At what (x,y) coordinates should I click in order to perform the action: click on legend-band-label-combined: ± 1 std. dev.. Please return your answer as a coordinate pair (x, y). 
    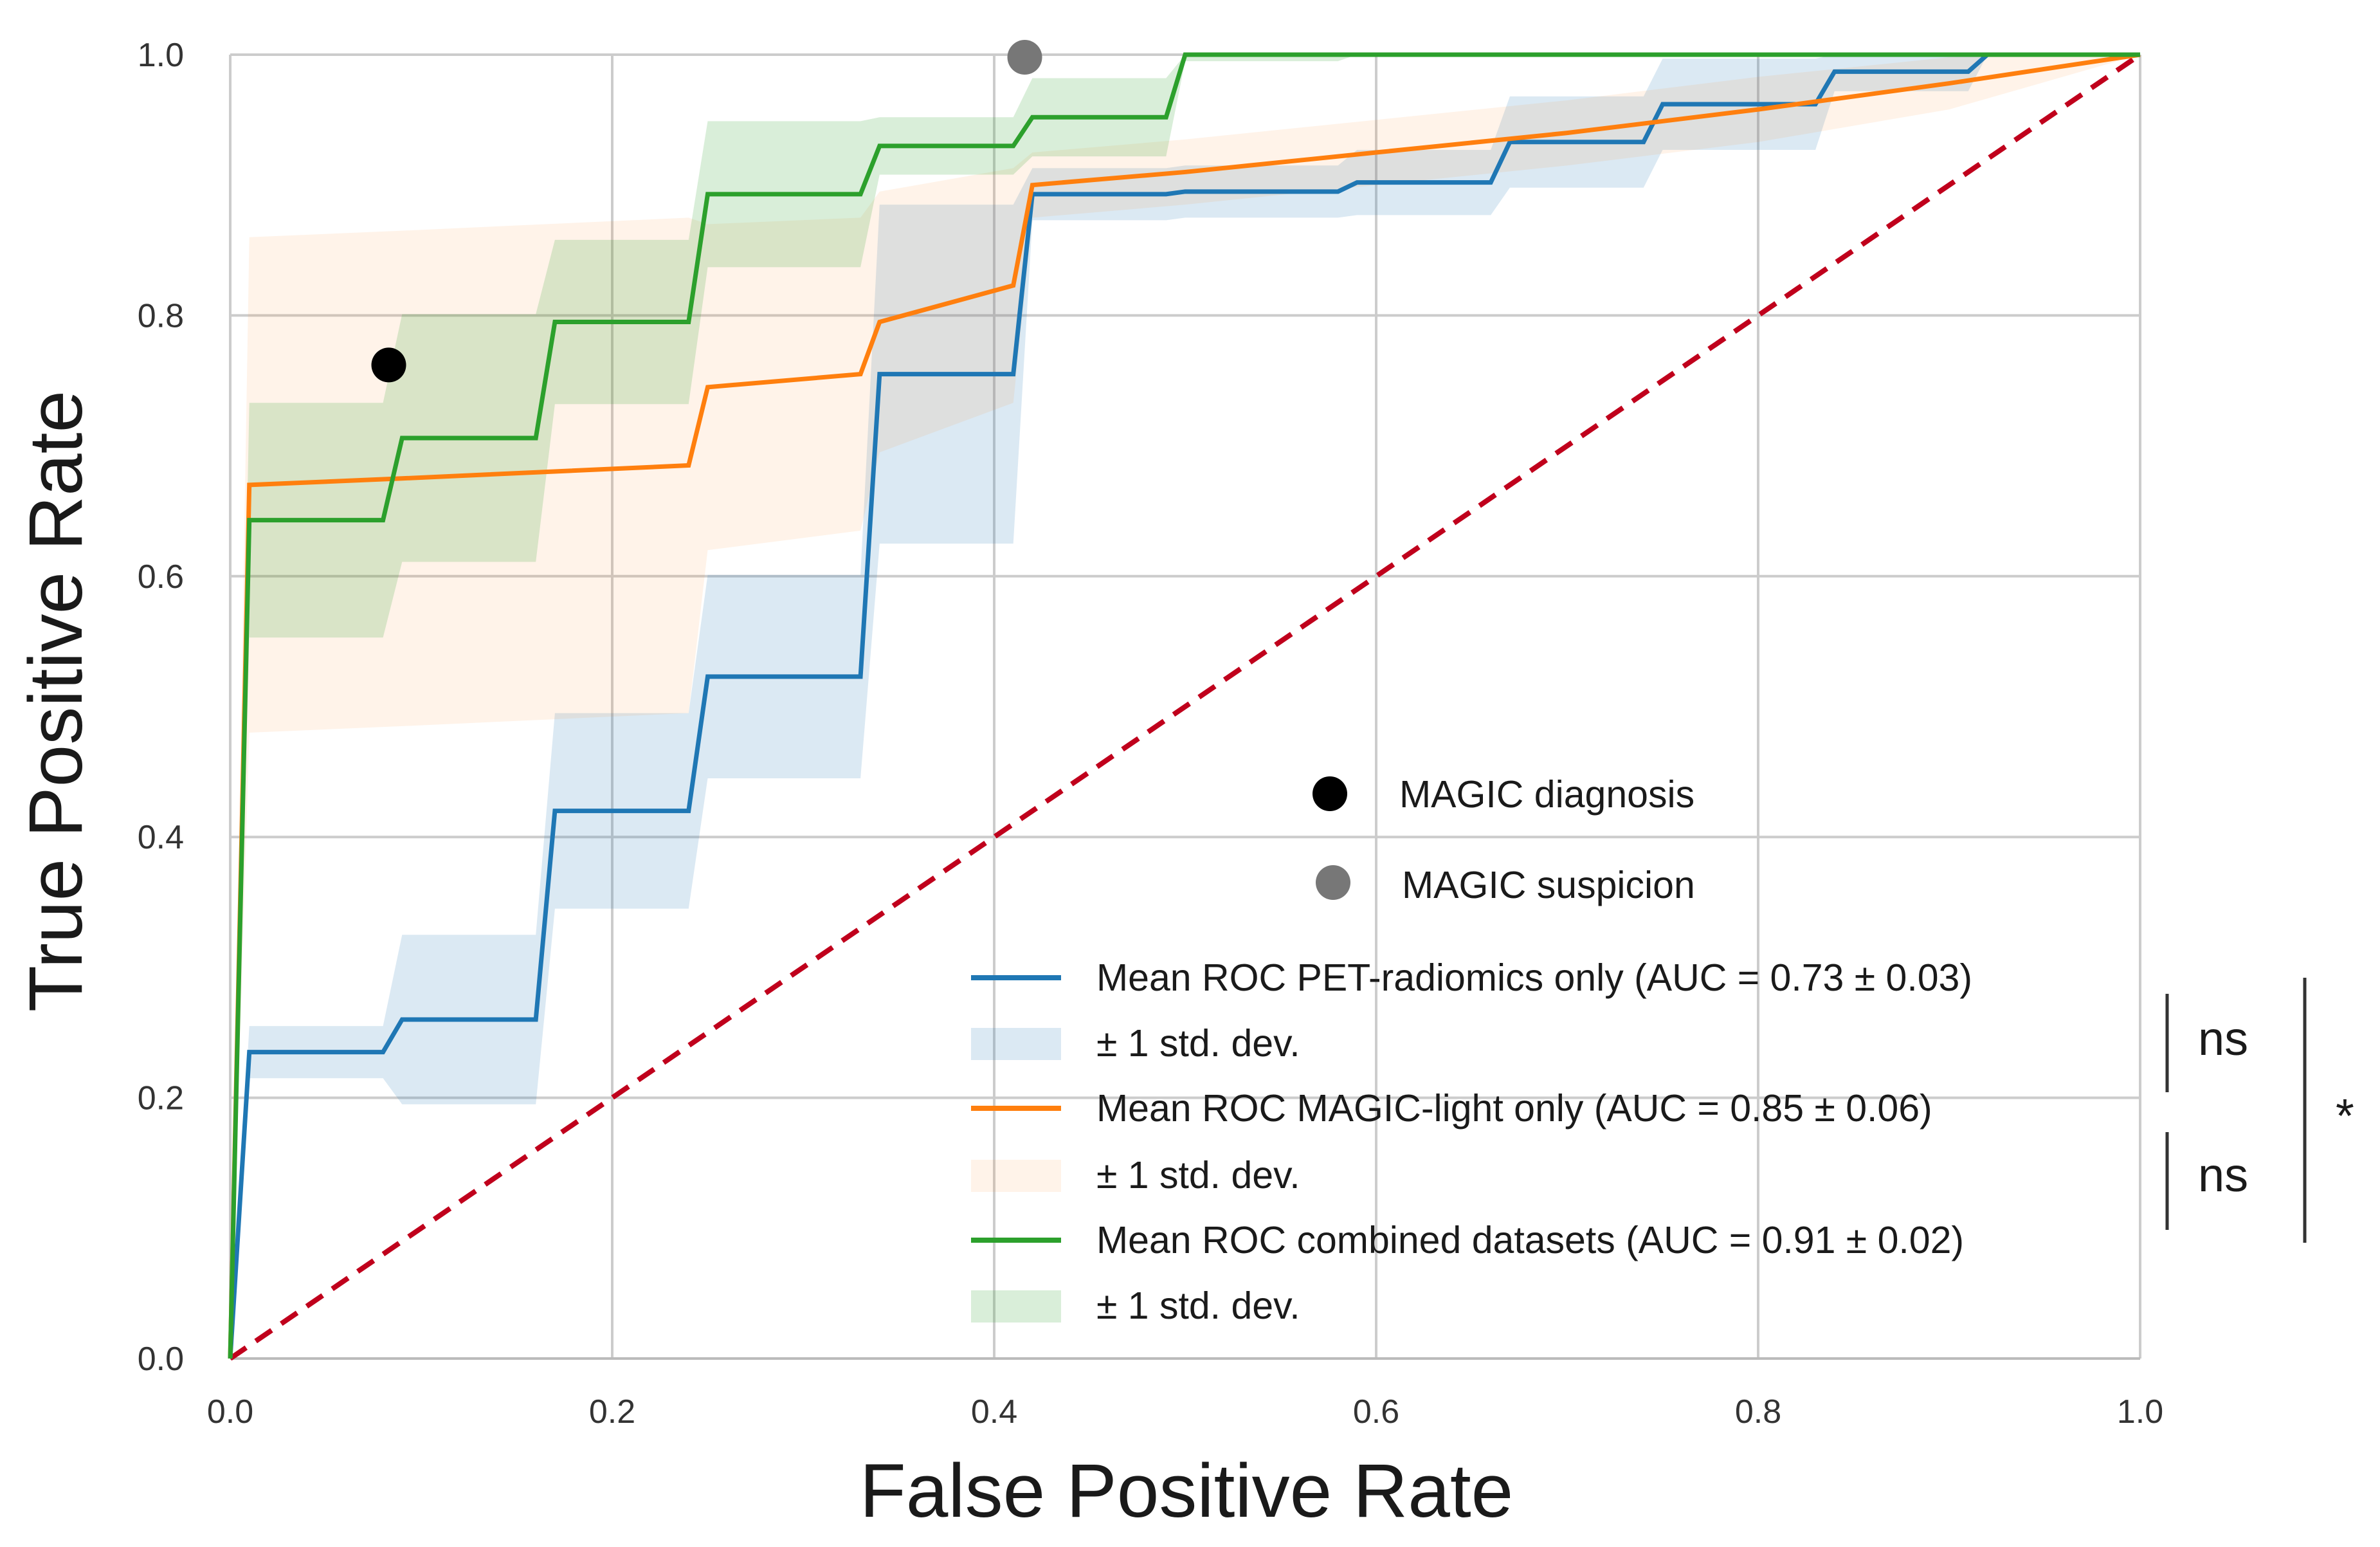
    Looking at the image, I should click on (1198, 1306).